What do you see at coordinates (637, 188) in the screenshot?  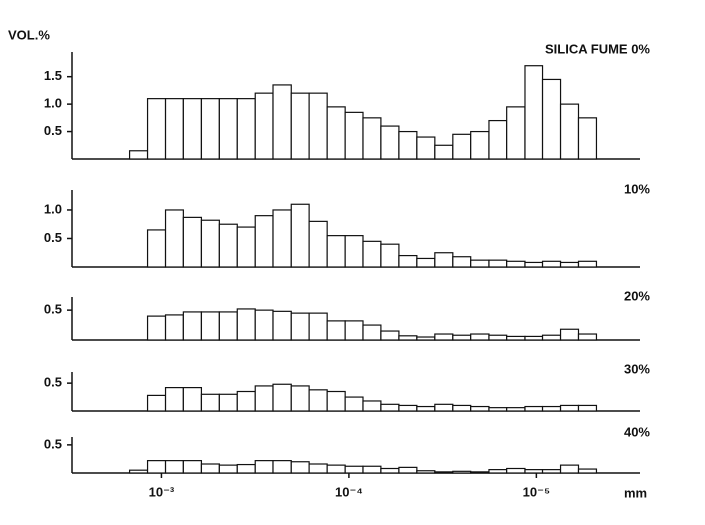 I see `panel-title: 10%` at bounding box center [637, 188].